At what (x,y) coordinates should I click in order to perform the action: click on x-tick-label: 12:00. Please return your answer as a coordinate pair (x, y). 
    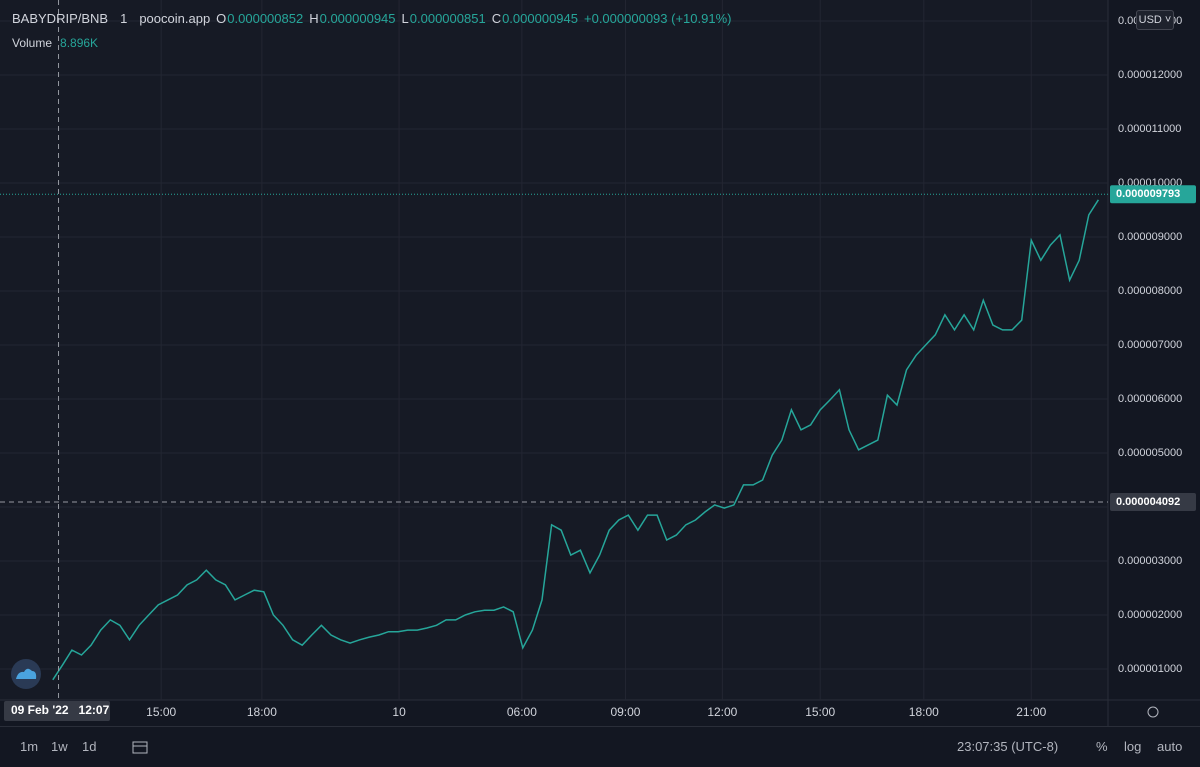
    Looking at the image, I should click on (722, 712).